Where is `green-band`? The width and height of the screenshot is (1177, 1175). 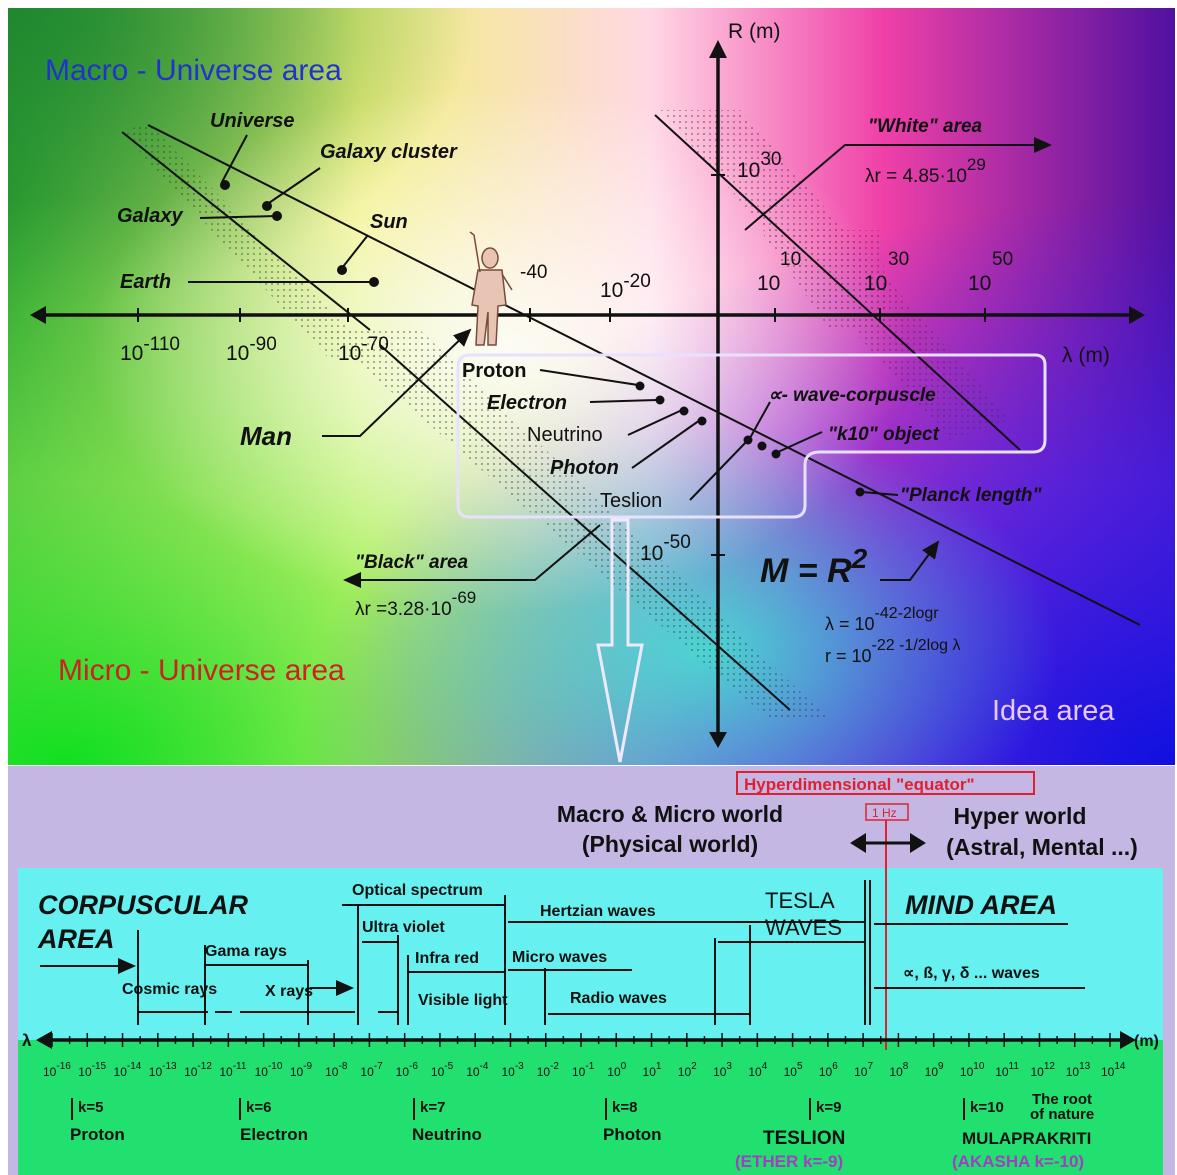
green-band is located at coordinates (590, 1107).